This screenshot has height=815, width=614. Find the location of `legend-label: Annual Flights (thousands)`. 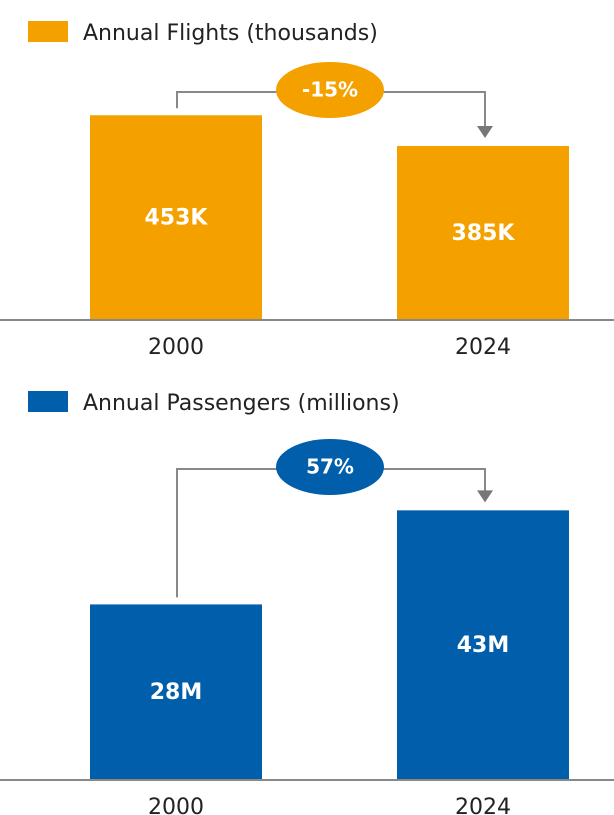

legend-label: Annual Flights (thousands) is located at coordinates (230, 33).